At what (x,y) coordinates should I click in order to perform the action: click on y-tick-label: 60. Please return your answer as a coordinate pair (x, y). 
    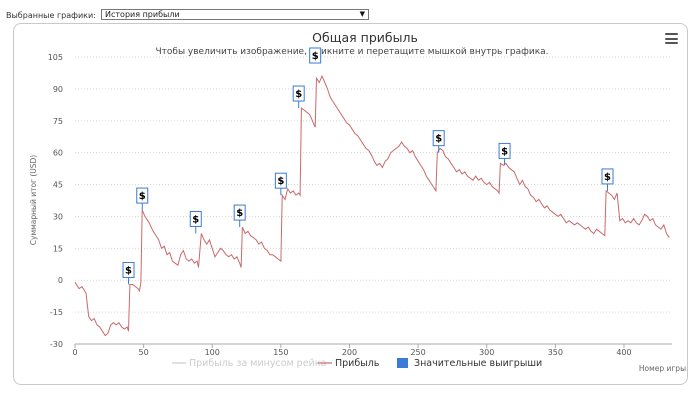
    Looking at the image, I should click on (58, 153).